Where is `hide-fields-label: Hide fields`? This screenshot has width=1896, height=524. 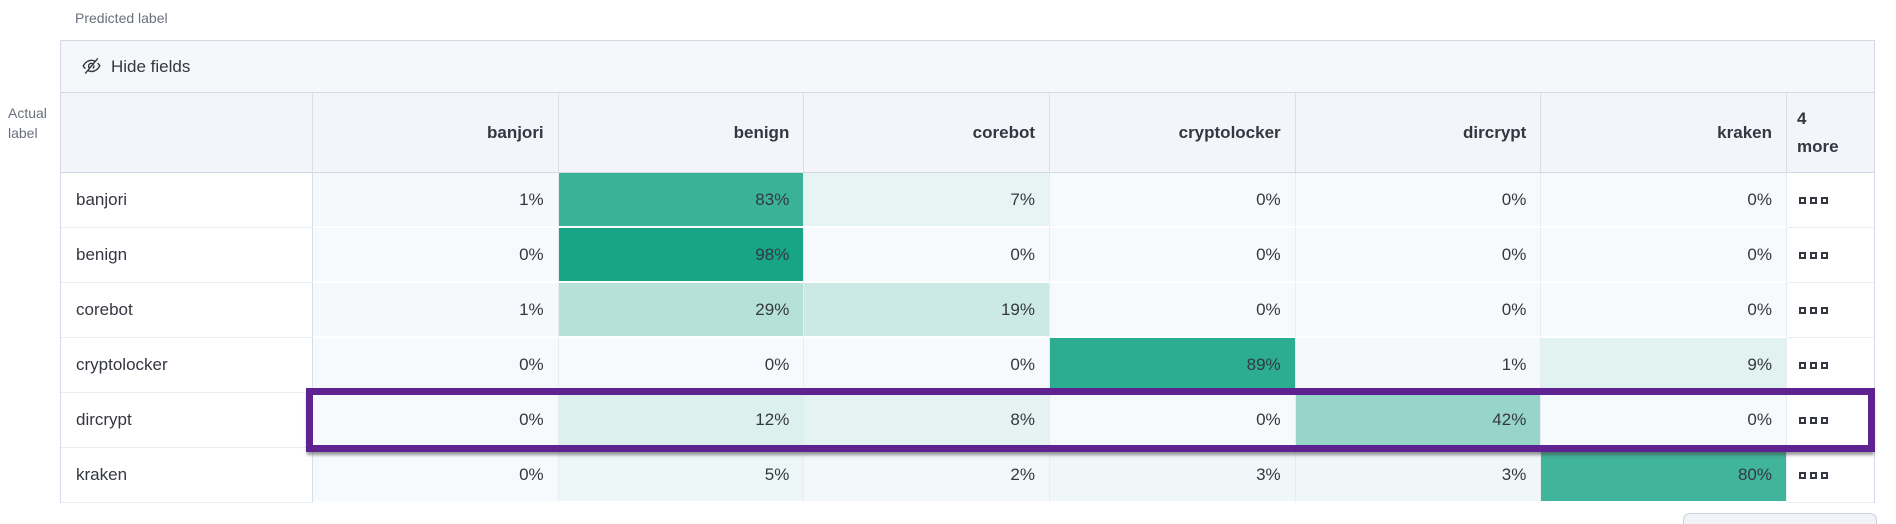
hide-fields-label: Hide fields is located at coordinates (151, 66).